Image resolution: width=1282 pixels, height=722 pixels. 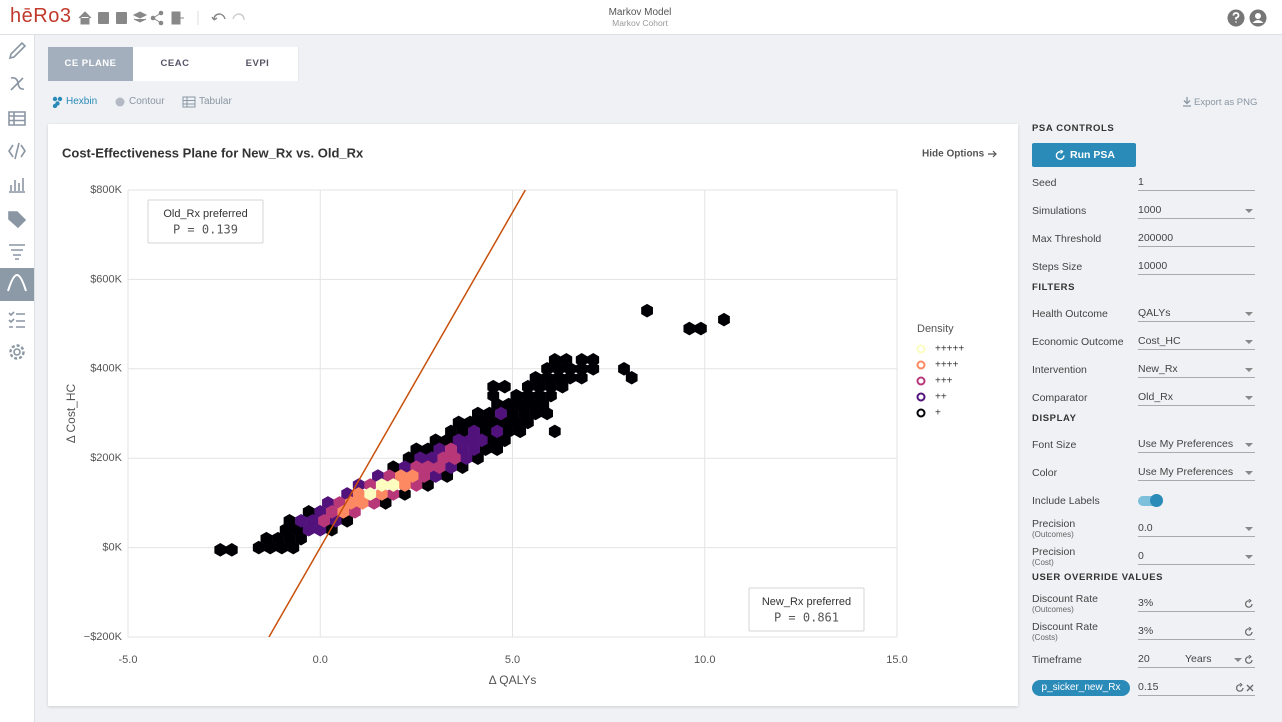 What do you see at coordinates (215, 101) in the screenshot?
I see `view-option: Tabular` at bounding box center [215, 101].